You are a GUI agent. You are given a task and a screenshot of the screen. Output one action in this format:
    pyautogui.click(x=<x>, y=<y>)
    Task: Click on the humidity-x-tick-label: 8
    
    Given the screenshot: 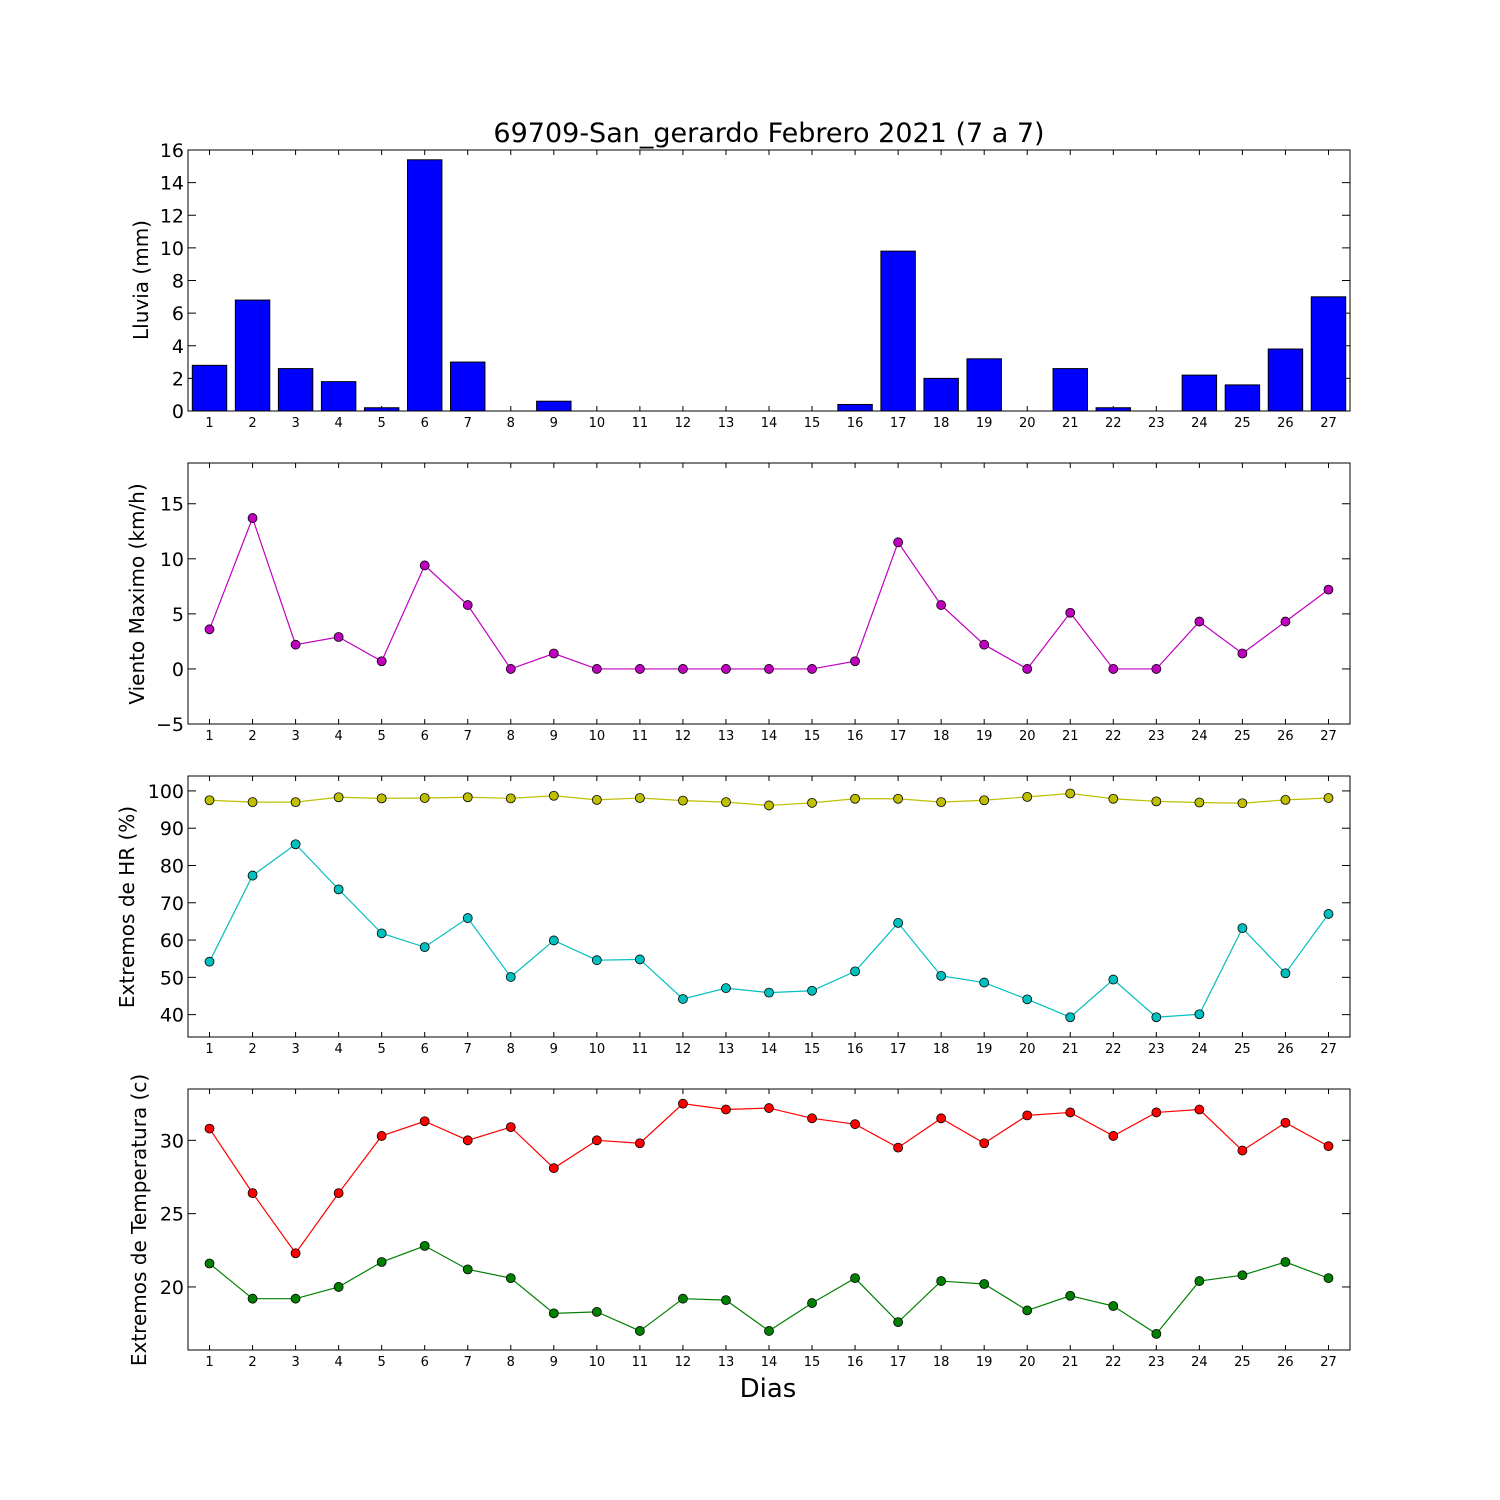 What is the action you would take?
    pyautogui.click(x=511, y=1049)
    